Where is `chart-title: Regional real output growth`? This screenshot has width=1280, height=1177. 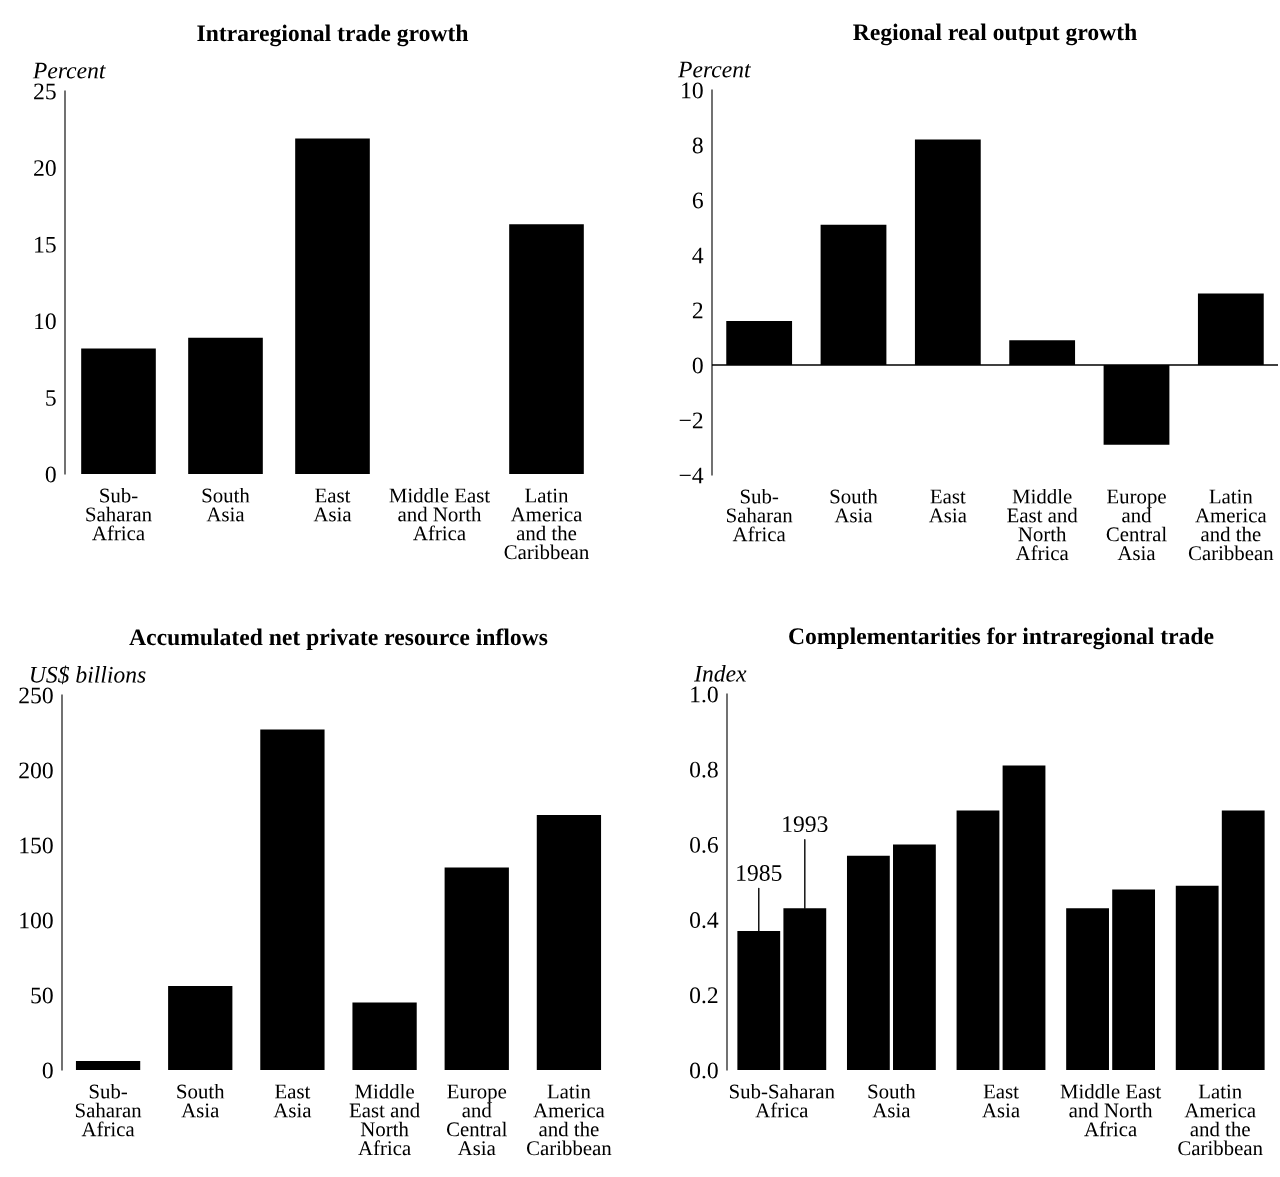 chart-title: Regional real output growth is located at coordinates (995, 34).